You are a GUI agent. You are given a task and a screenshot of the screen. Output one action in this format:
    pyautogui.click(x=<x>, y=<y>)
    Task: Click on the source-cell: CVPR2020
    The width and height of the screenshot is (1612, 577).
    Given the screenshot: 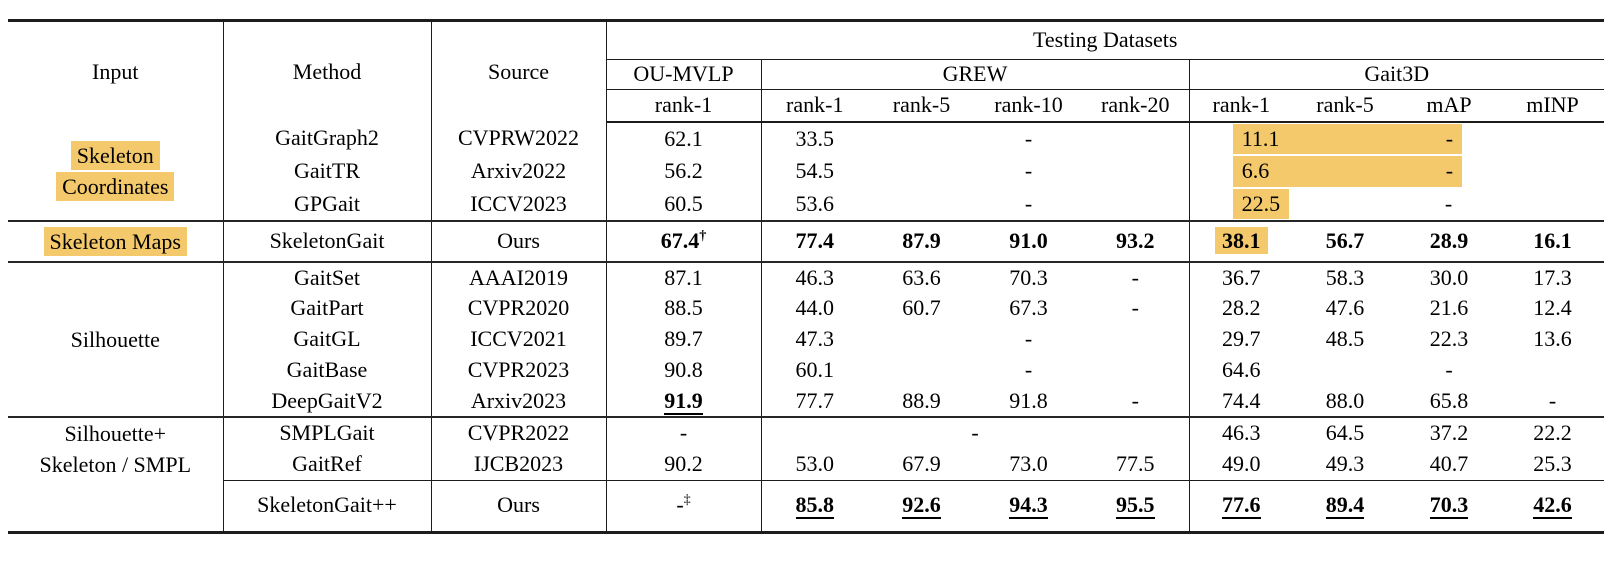 What is the action you would take?
    pyautogui.click(x=519, y=308)
    